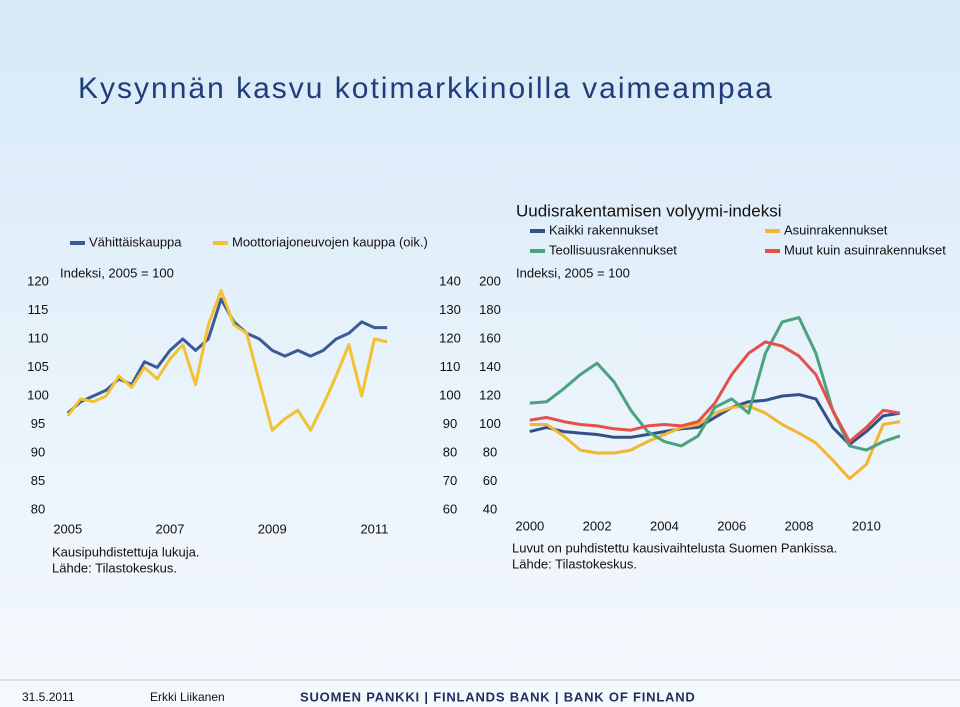  I want to click on source-note: Kausipuhdistettuja lukuja., so click(125, 551).